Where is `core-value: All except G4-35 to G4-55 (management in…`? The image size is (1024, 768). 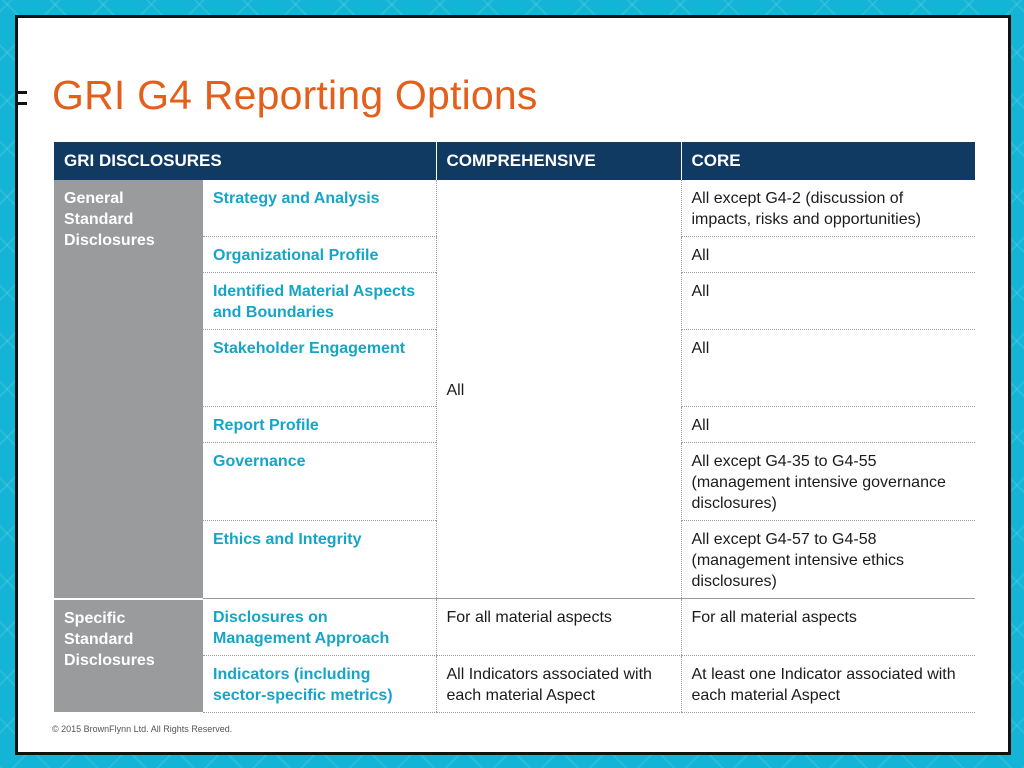 core-value: All except G4-35 to G4-55 (management in… is located at coordinates (827, 481).